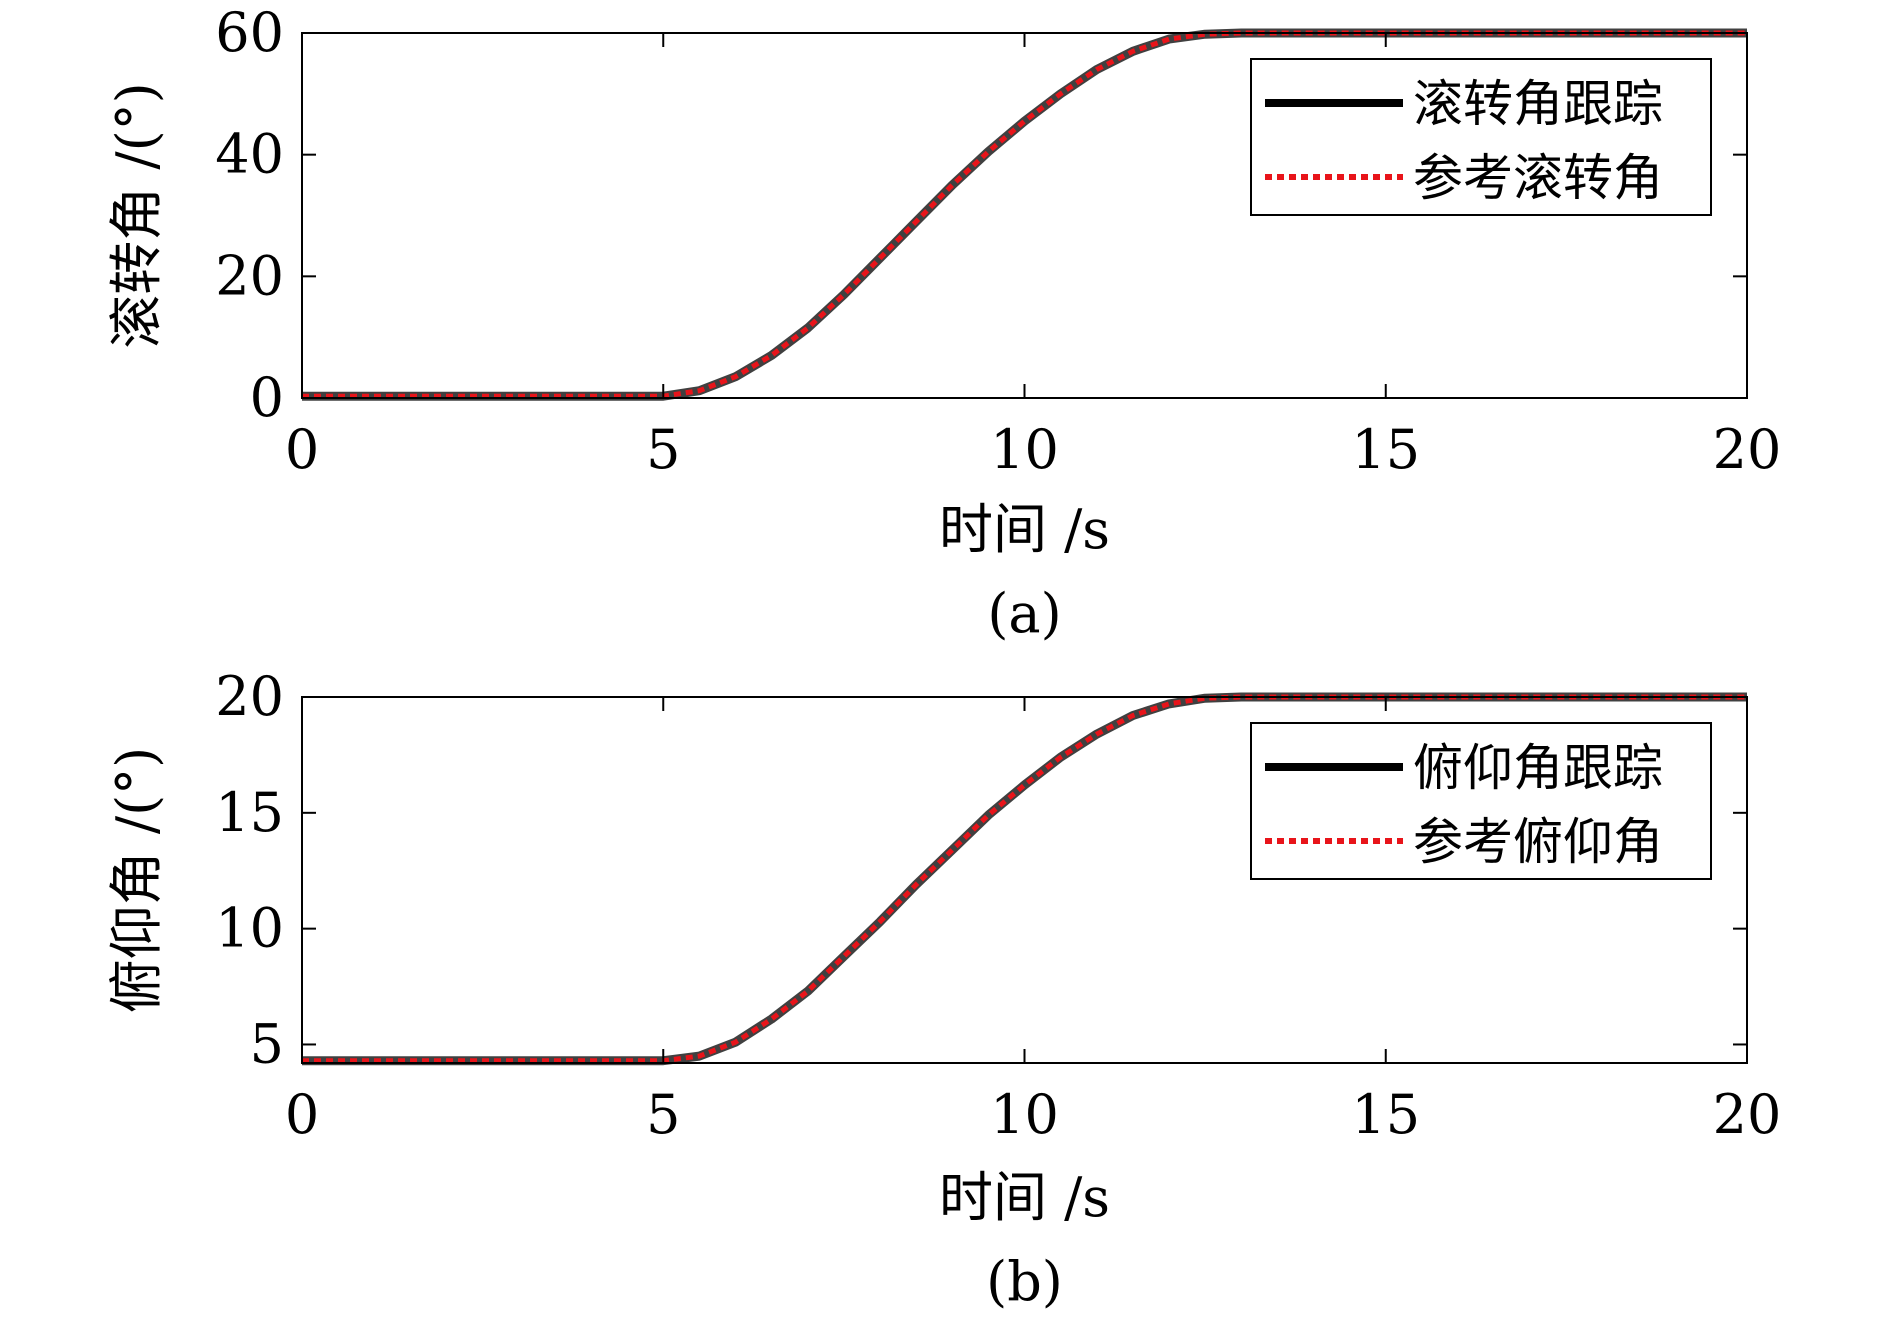 Image resolution: width=1890 pixels, height=1331 pixels. I want to click on y-tick-label: 15, so click(249, 812).